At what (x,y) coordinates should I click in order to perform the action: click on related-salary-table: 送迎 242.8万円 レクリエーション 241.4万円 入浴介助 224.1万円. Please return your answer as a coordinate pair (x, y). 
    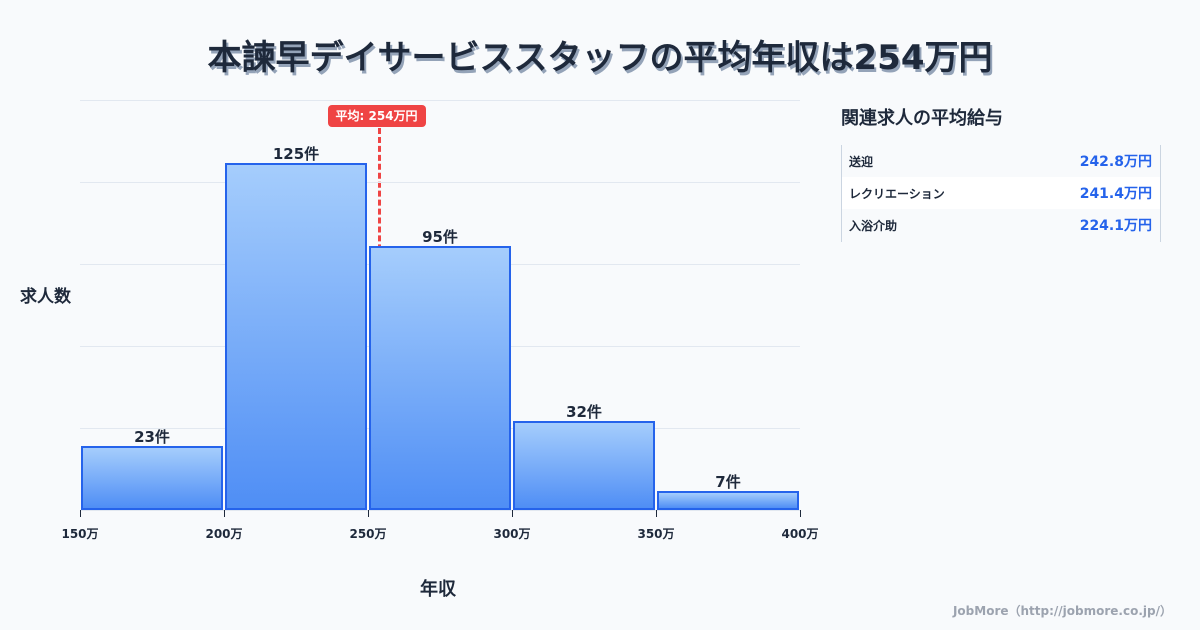
    Looking at the image, I should click on (1001, 193).